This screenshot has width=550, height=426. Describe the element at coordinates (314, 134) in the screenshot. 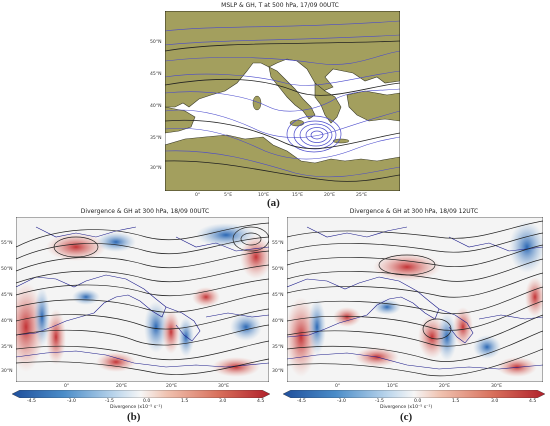

I see `cyclone-rings` at that location.